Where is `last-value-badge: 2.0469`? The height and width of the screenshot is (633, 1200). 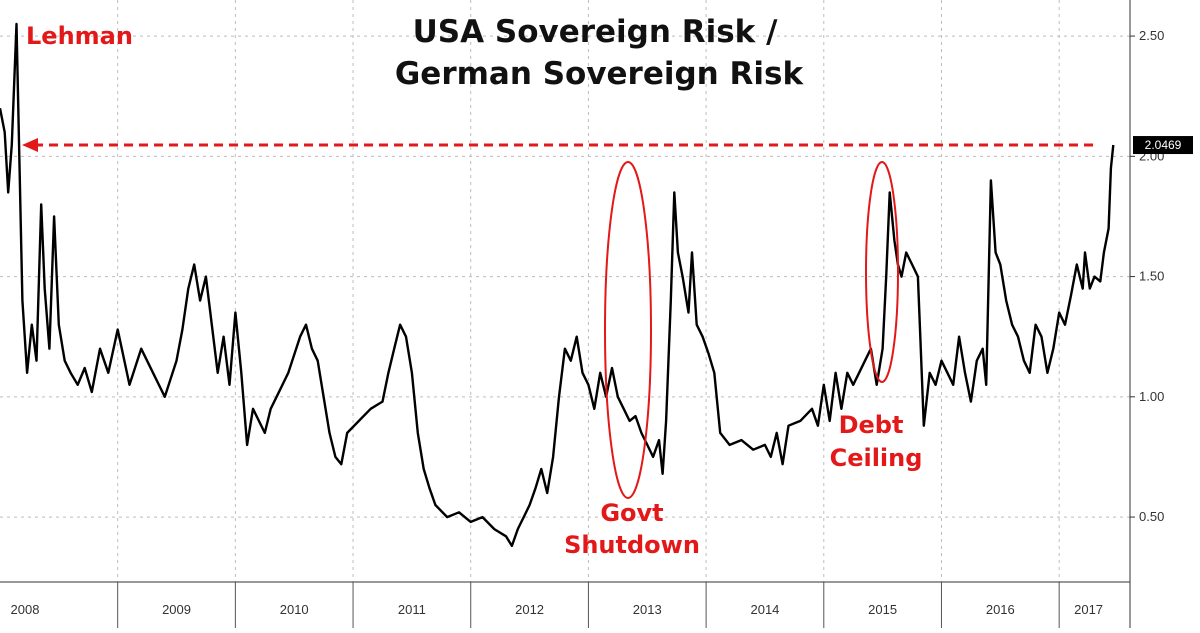 last-value-badge: 2.0469 is located at coordinates (1163, 145).